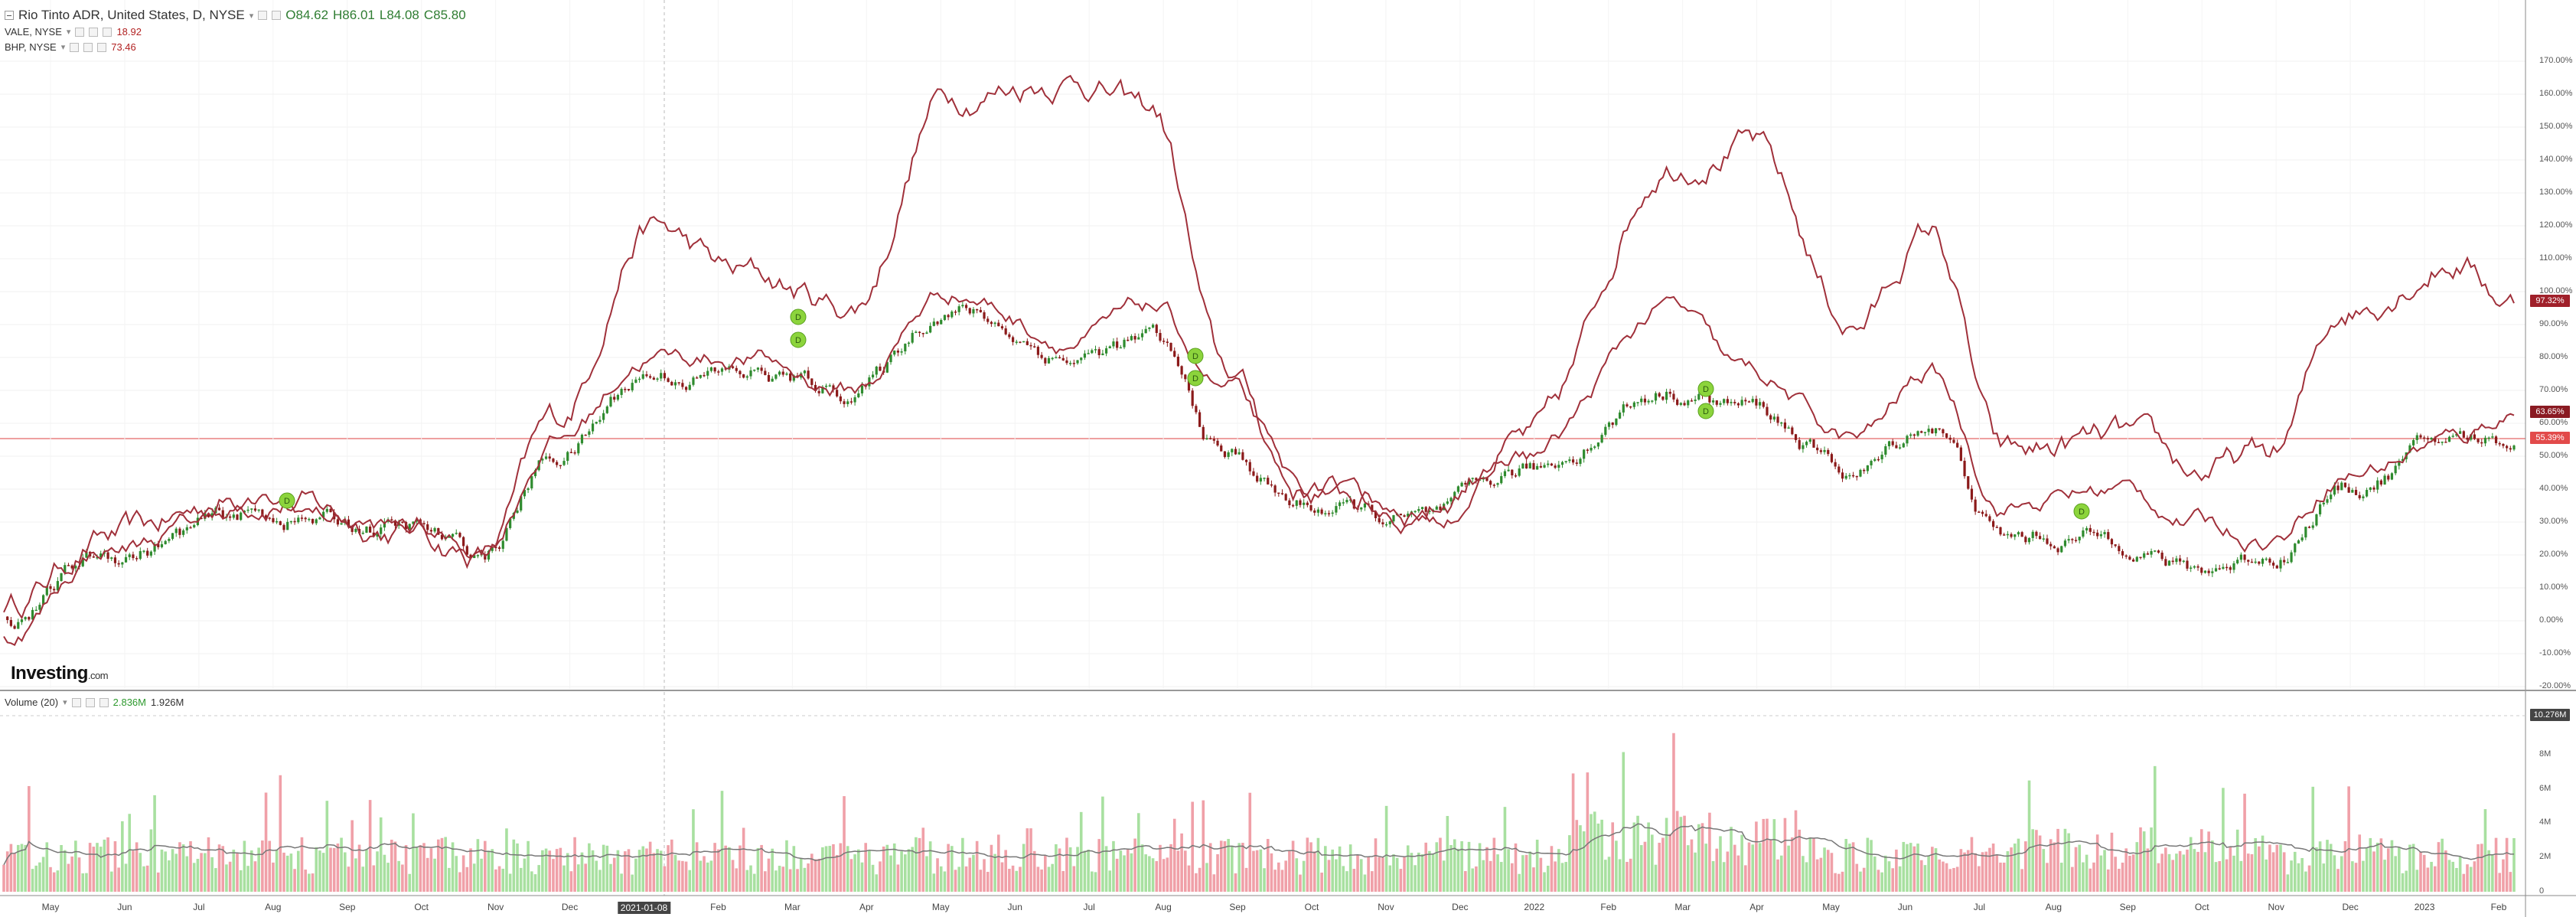 The height and width of the screenshot is (917, 2576). What do you see at coordinates (33, 32) in the screenshot?
I see `vale-name: VALE, NYSE` at bounding box center [33, 32].